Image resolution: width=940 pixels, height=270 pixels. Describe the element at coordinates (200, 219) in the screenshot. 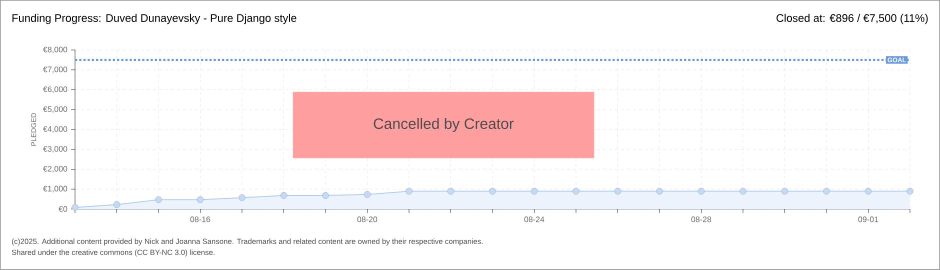

I see `x-tick-label: 08-16` at that location.